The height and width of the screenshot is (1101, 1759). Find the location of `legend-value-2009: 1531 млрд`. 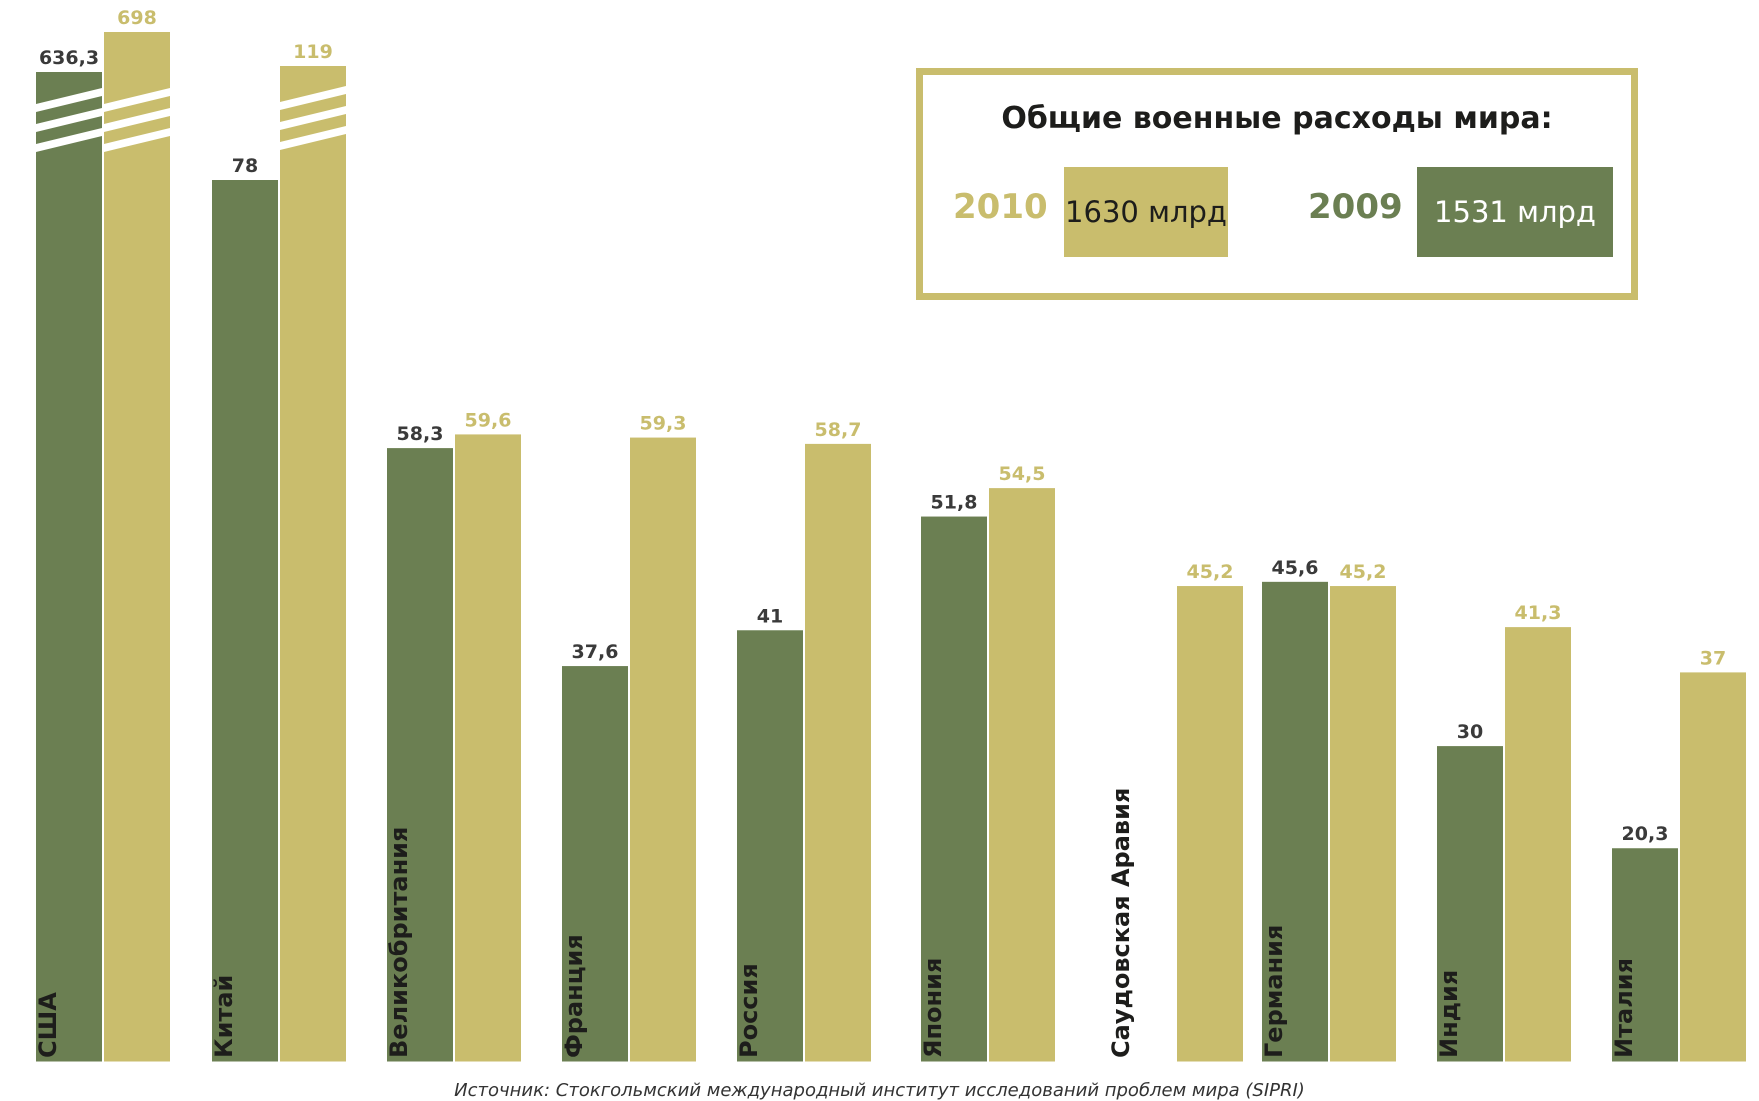

legend-value-2009: 1531 млрд is located at coordinates (1515, 212).